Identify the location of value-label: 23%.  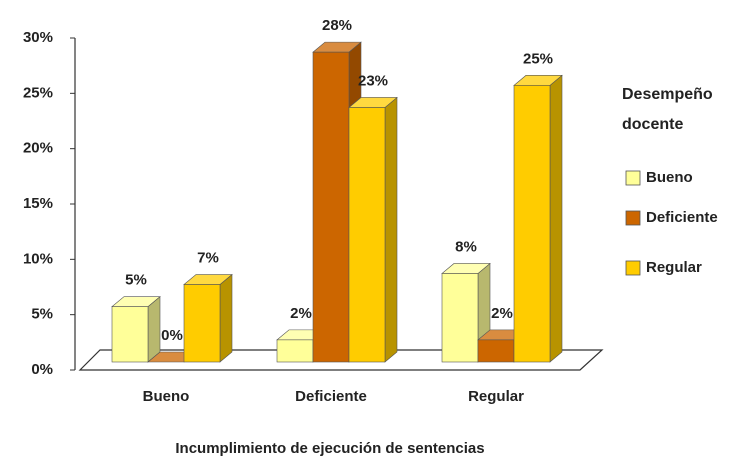
(373, 80).